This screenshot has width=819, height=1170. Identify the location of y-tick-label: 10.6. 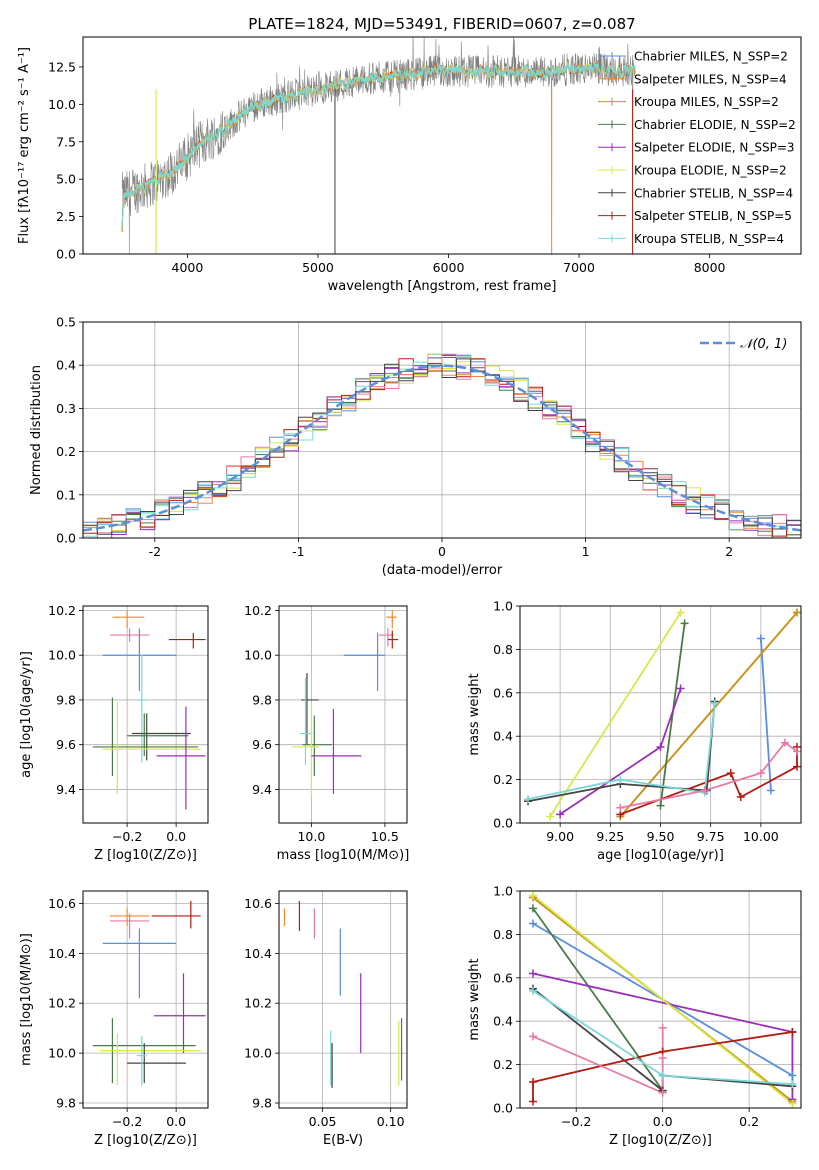
(258, 903).